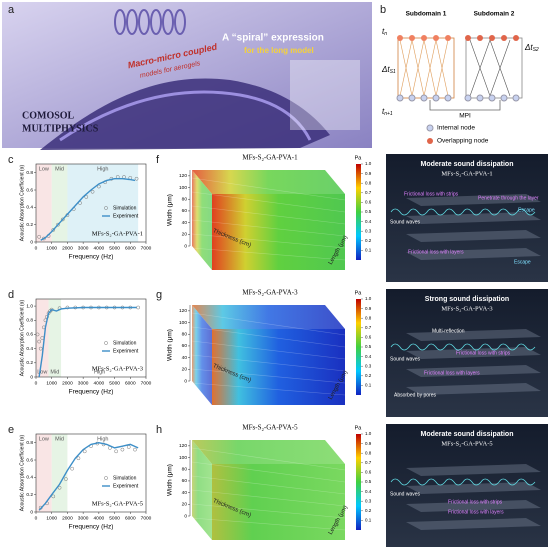 This screenshot has height=547, width=550. I want to click on symbol: Δt, so click(528, 47).